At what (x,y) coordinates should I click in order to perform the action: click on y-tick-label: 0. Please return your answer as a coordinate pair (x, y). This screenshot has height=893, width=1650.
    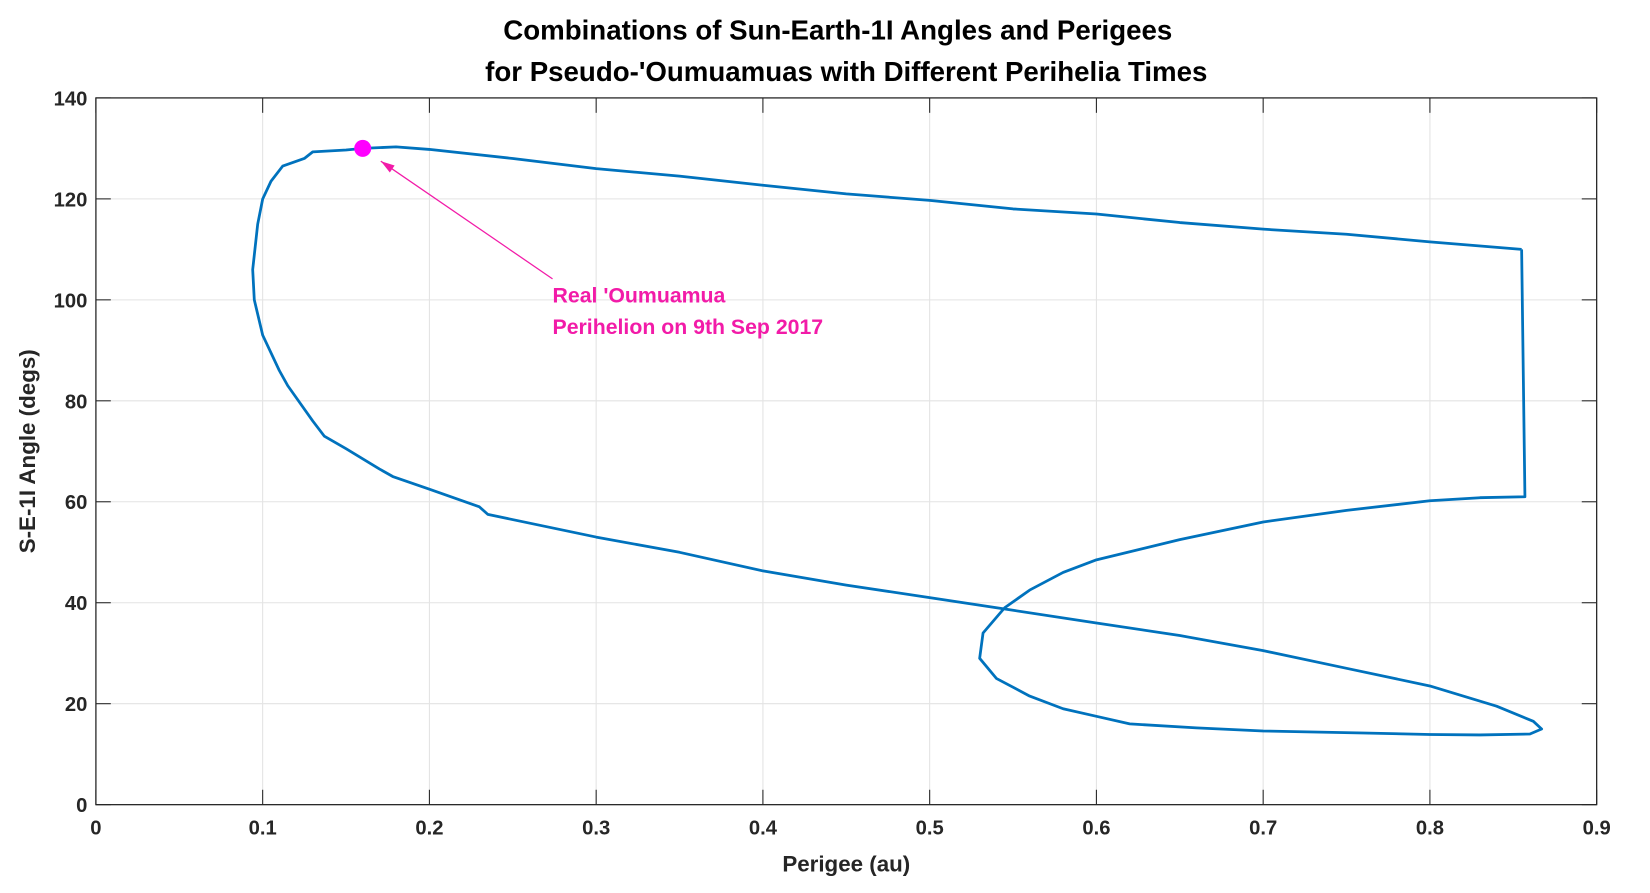
    Looking at the image, I should click on (81, 806).